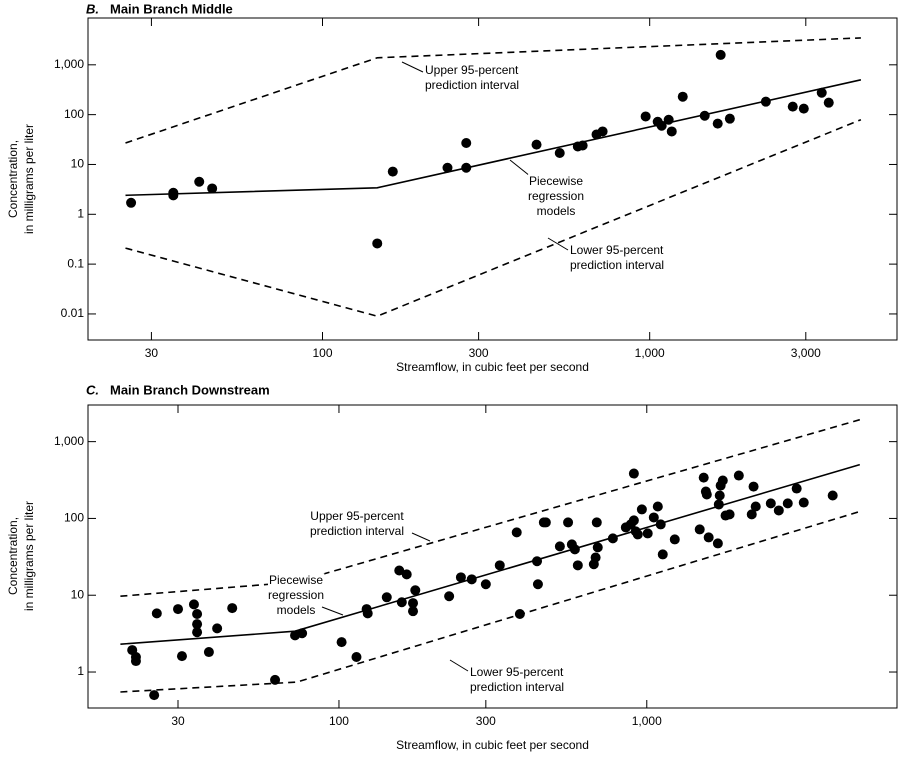 This screenshot has height=760, width=905. I want to click on panel-label: C., so click(92, 389).